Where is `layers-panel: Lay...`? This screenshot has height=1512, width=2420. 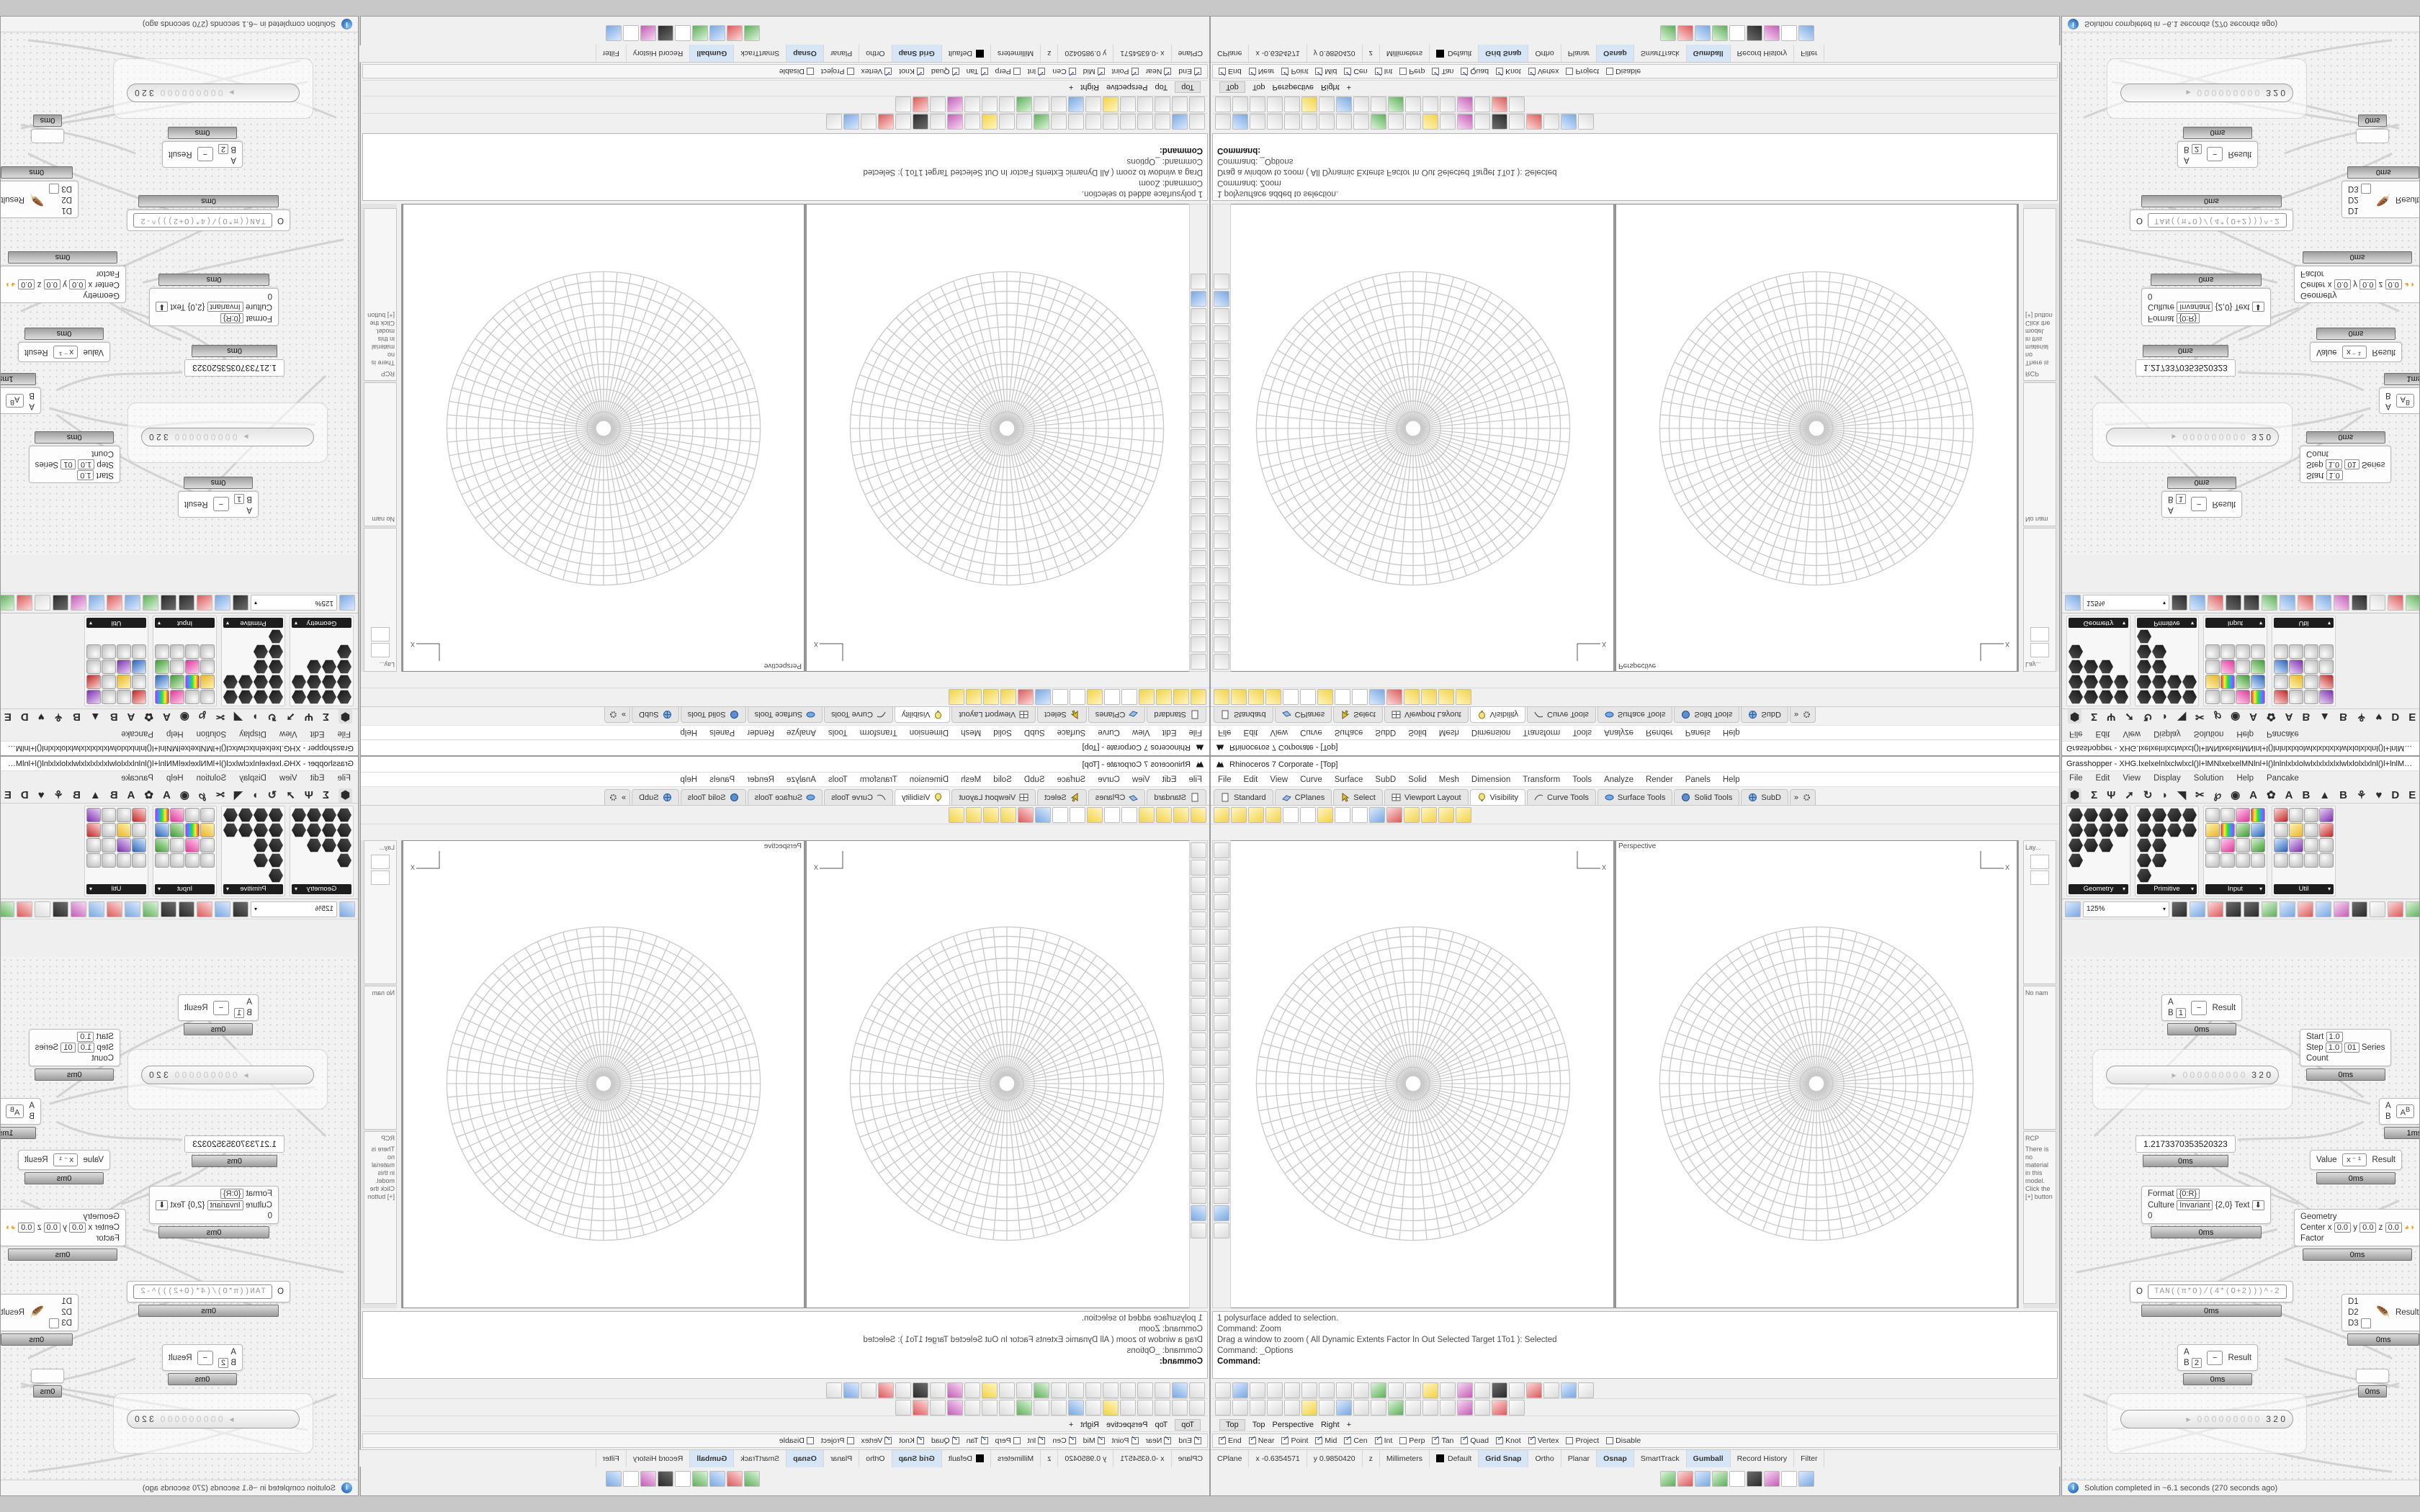
layers-panel: Lay... is located at coordinates (2040, 912).